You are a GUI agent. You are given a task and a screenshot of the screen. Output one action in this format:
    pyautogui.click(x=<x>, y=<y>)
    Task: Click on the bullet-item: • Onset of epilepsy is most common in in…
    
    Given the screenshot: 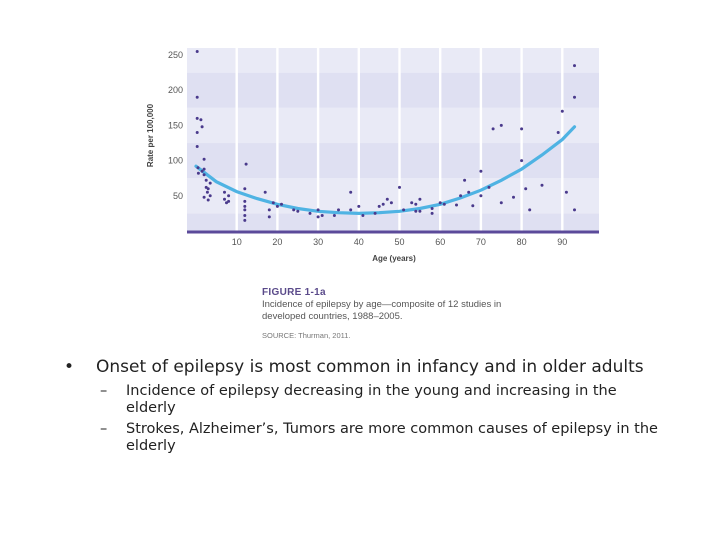 What is the action you would take?
    pyautogui.click(x=364, y=367)
    